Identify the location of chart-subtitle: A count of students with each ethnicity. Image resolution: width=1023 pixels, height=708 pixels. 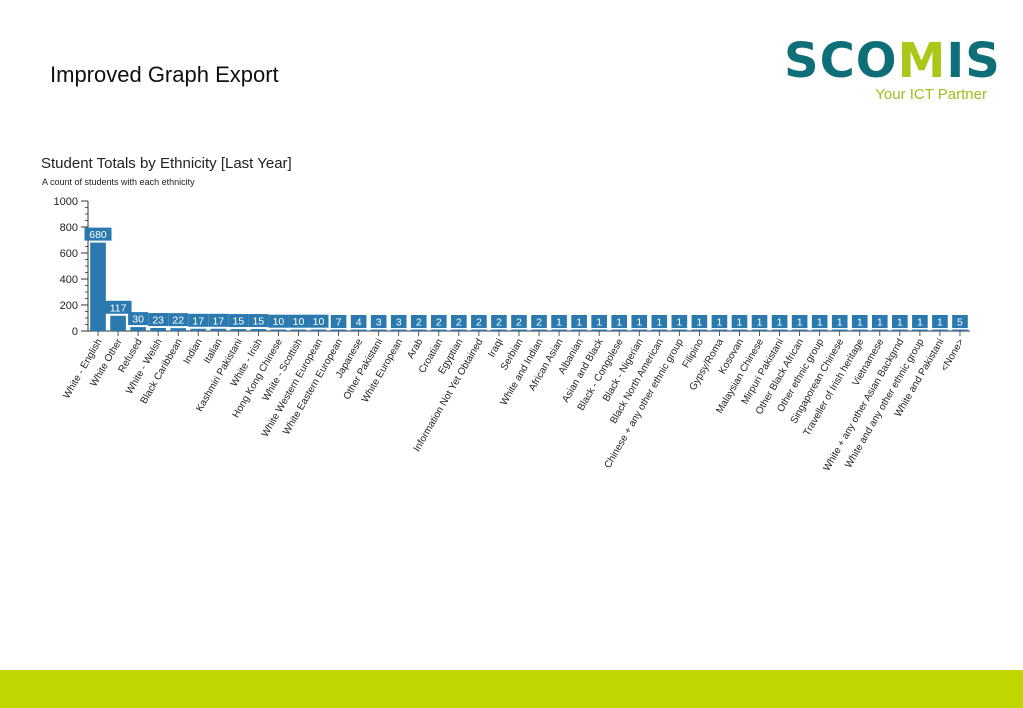
(118, 182).